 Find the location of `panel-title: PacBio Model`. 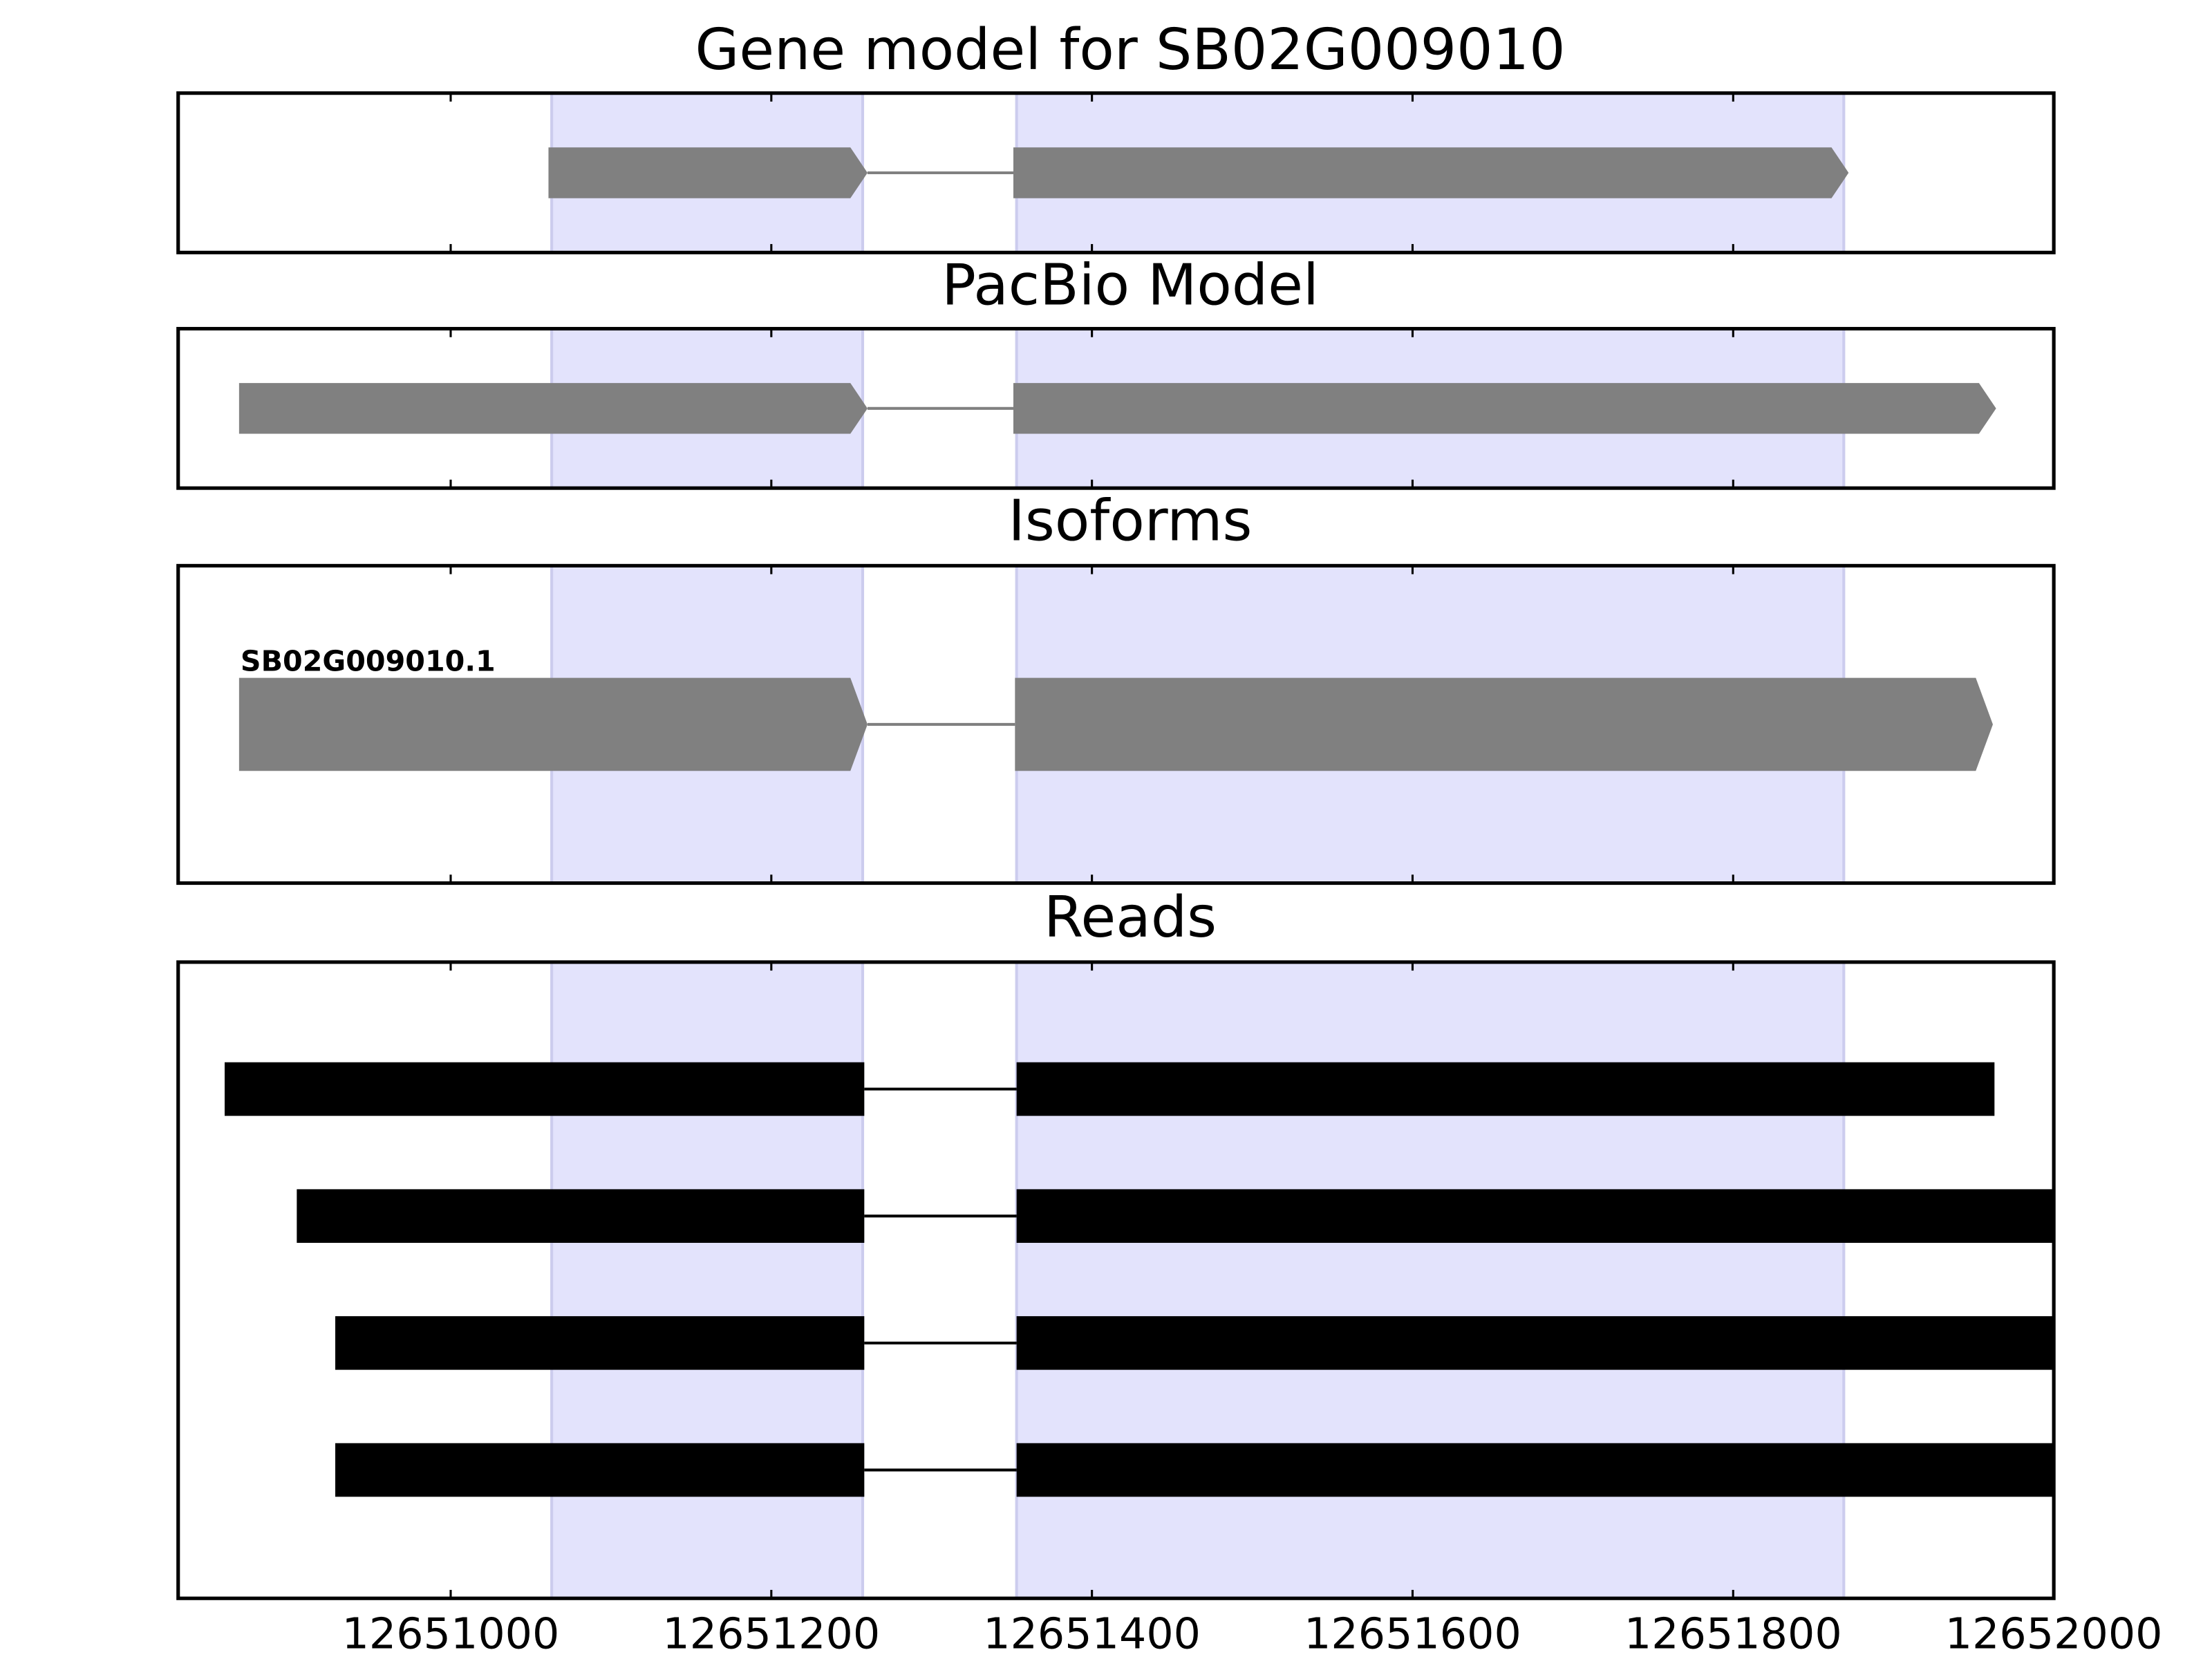

panel-title: PacBio Model is located at coordinates (1130, 286).